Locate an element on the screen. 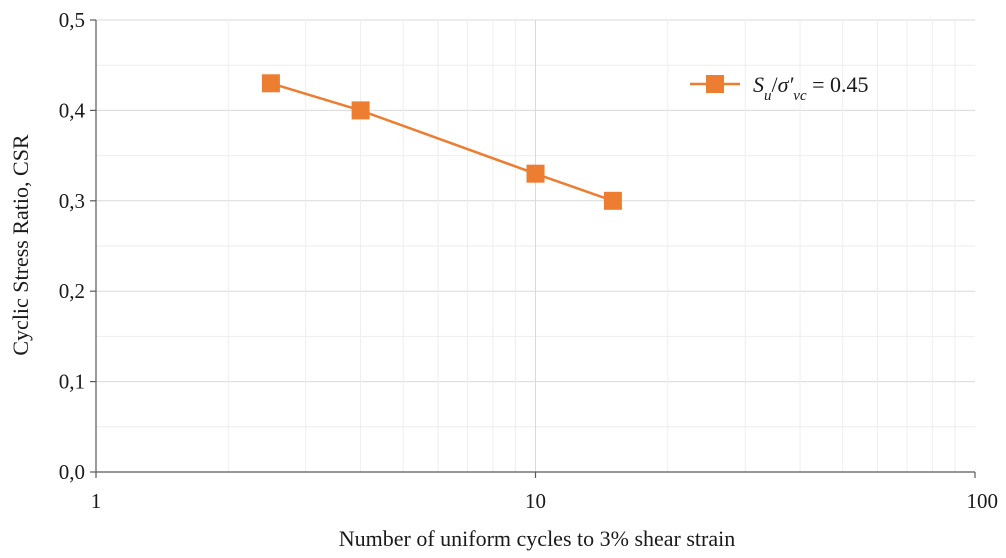 The width and height of the screenshot is (1006, 558). y-tick-label: 0,0 is located at coordinates (72, 472).